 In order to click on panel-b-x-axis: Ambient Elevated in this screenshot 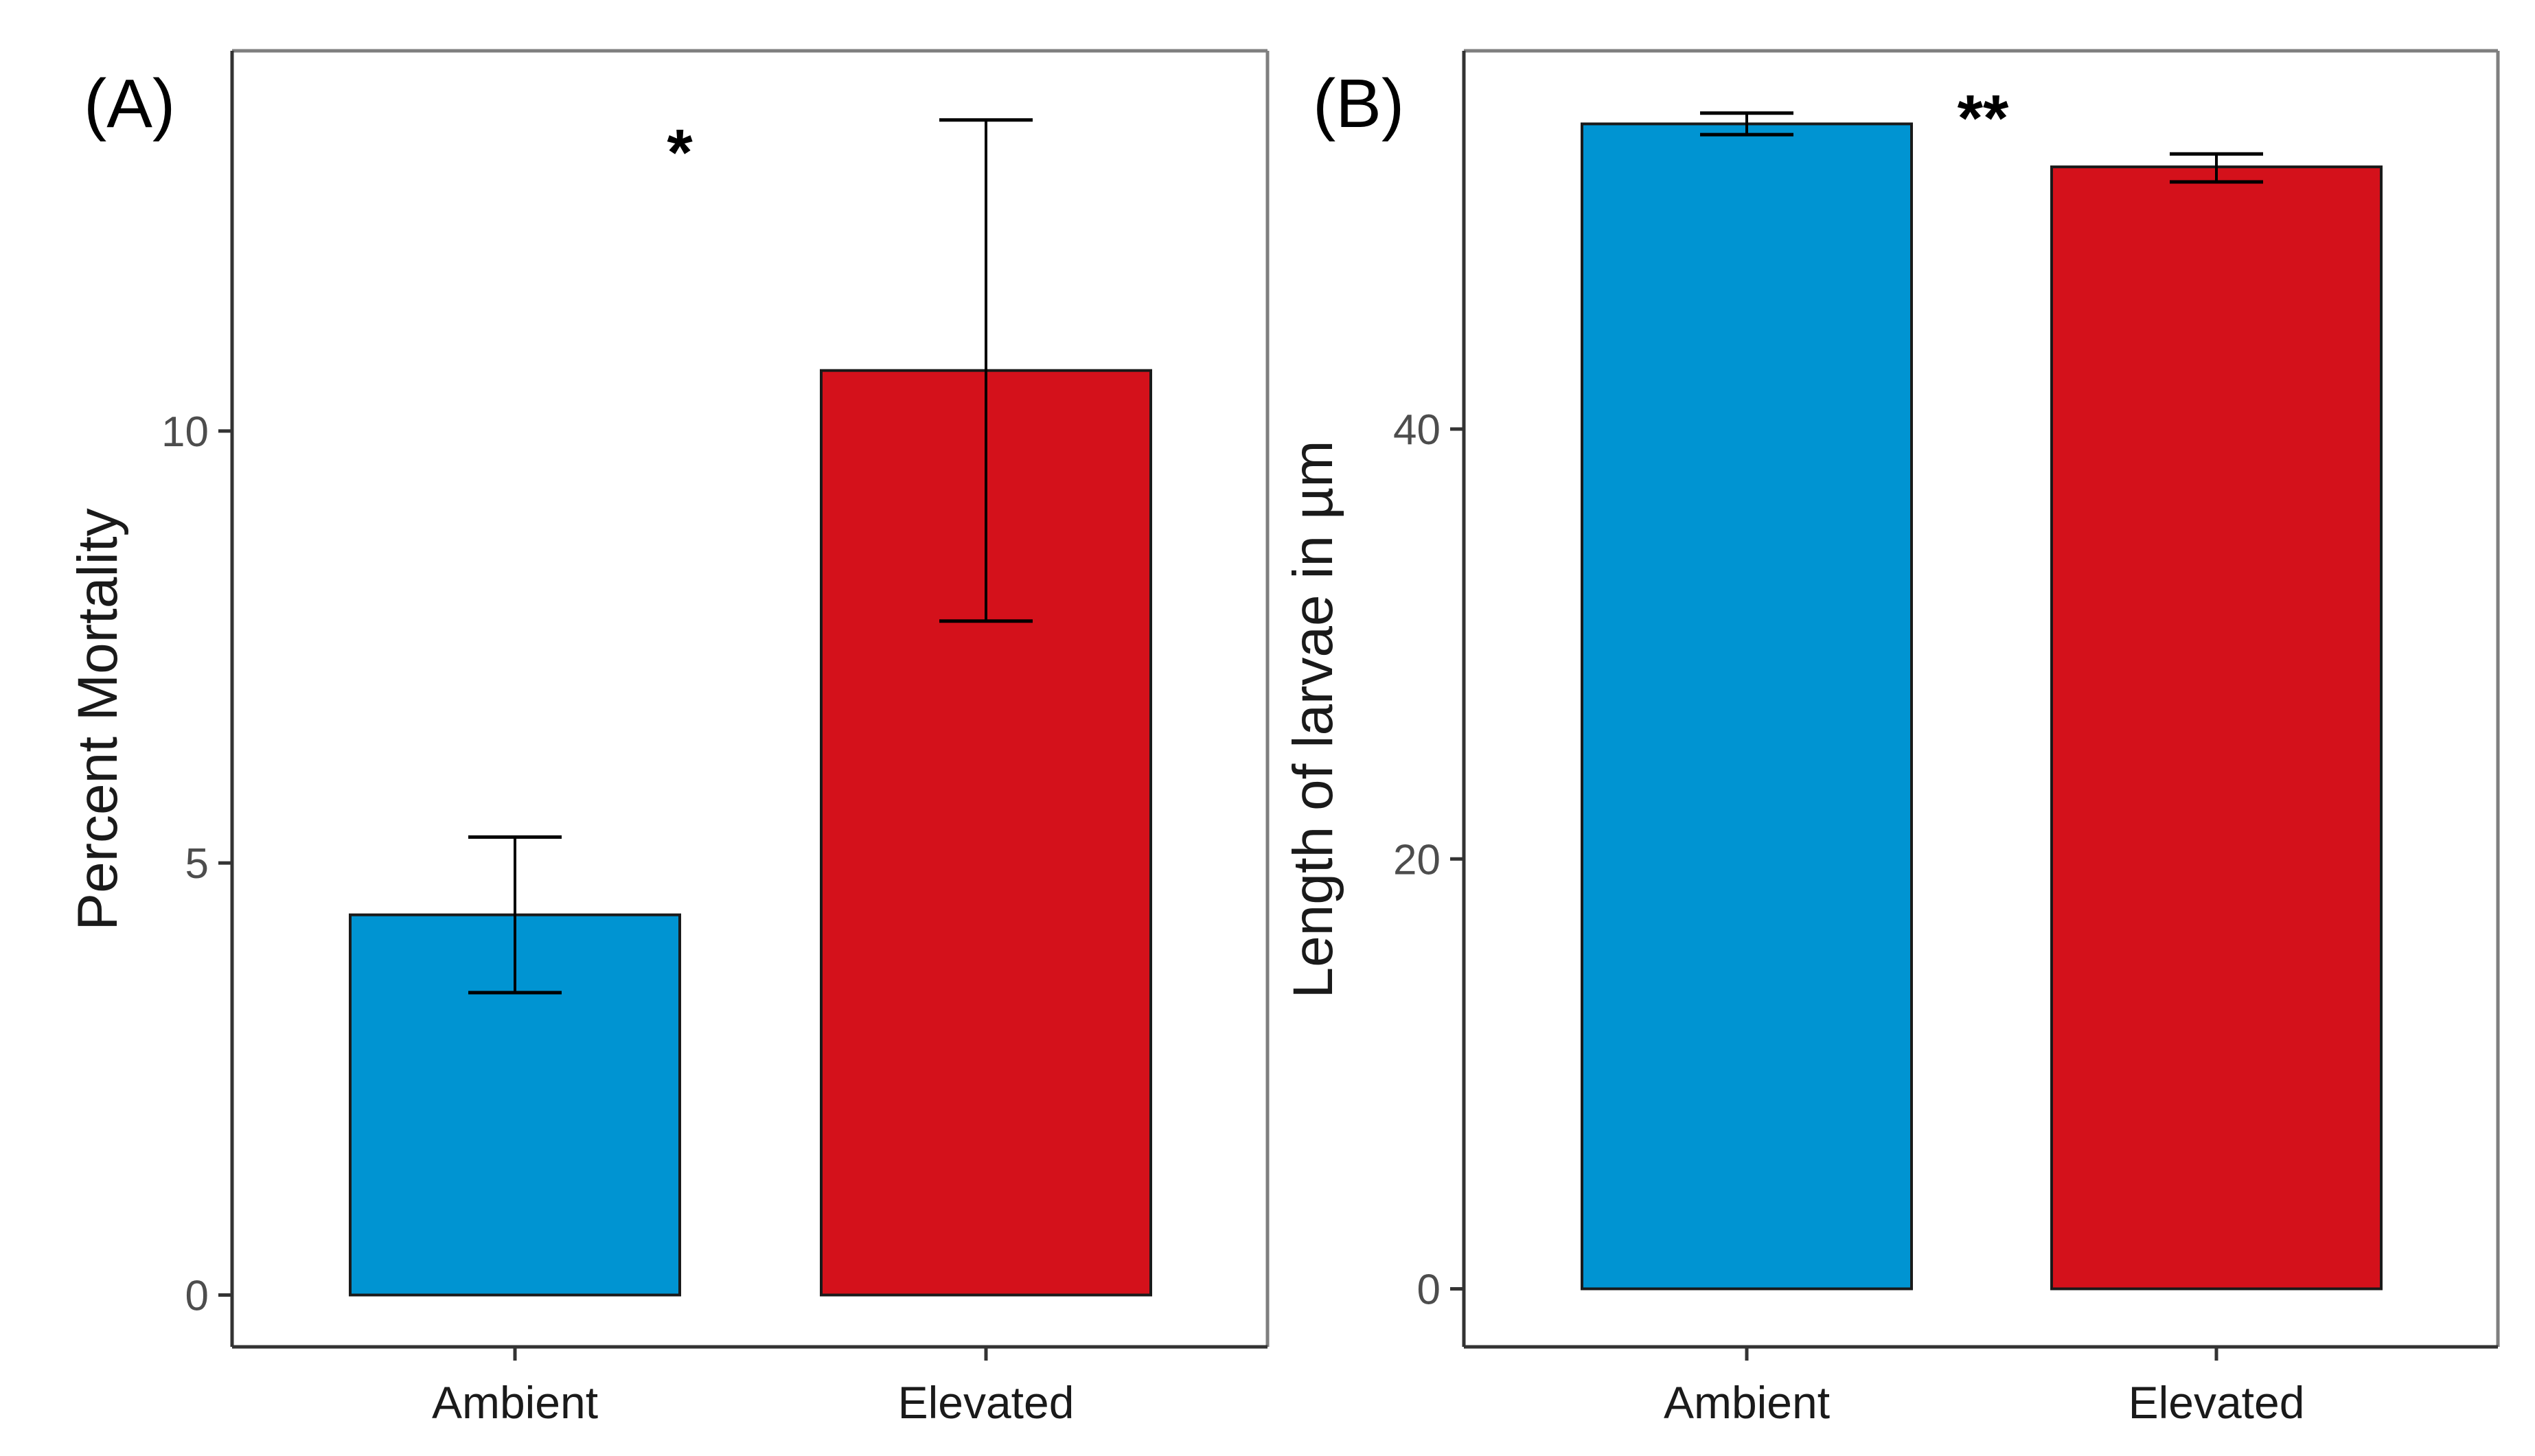, I will do `click(1984, 1387)`.